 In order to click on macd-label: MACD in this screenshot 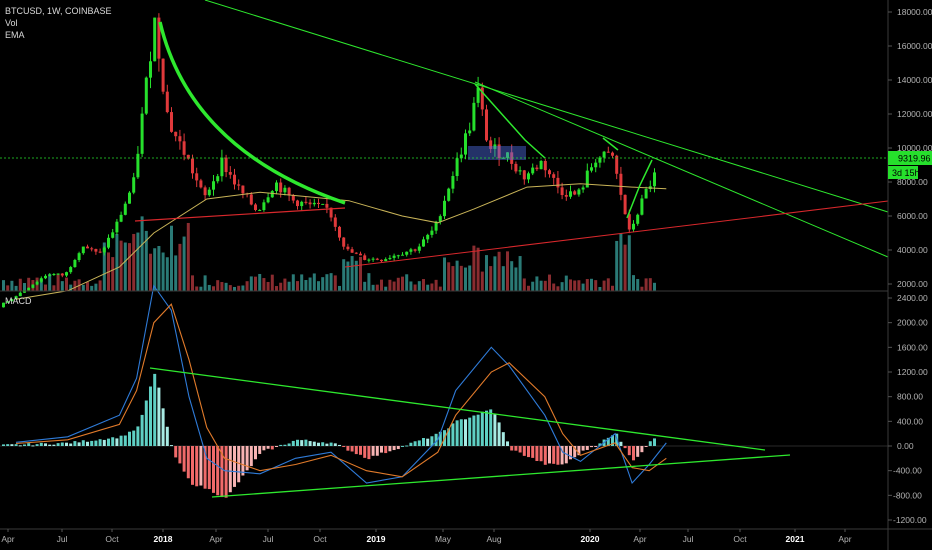, I will do `click(18, 301)`.